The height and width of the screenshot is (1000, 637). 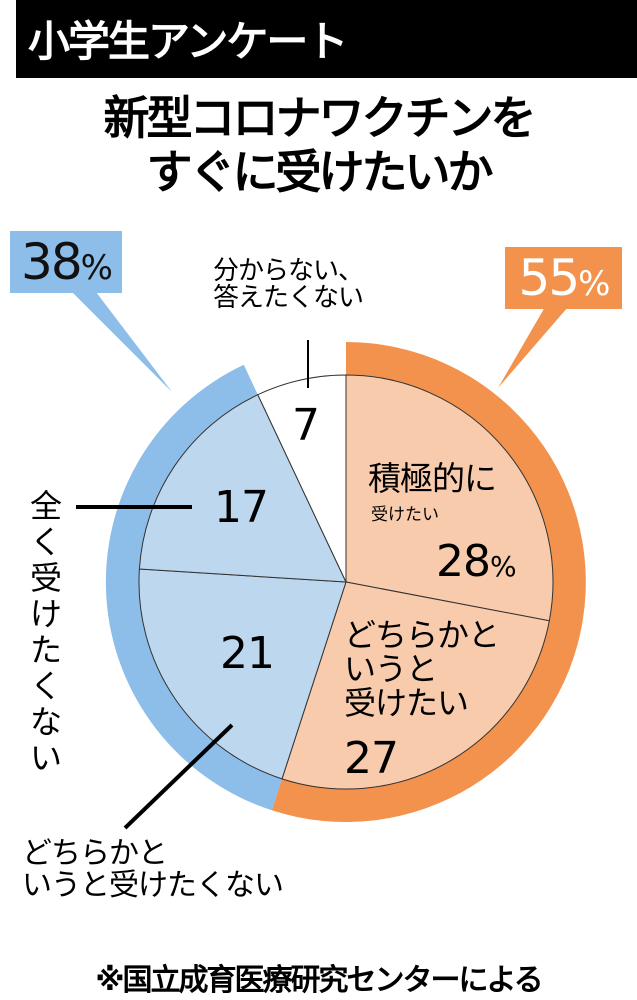 I want to click on label-unknown: 分からない、 答えたくない, so click(x=288, y=284).